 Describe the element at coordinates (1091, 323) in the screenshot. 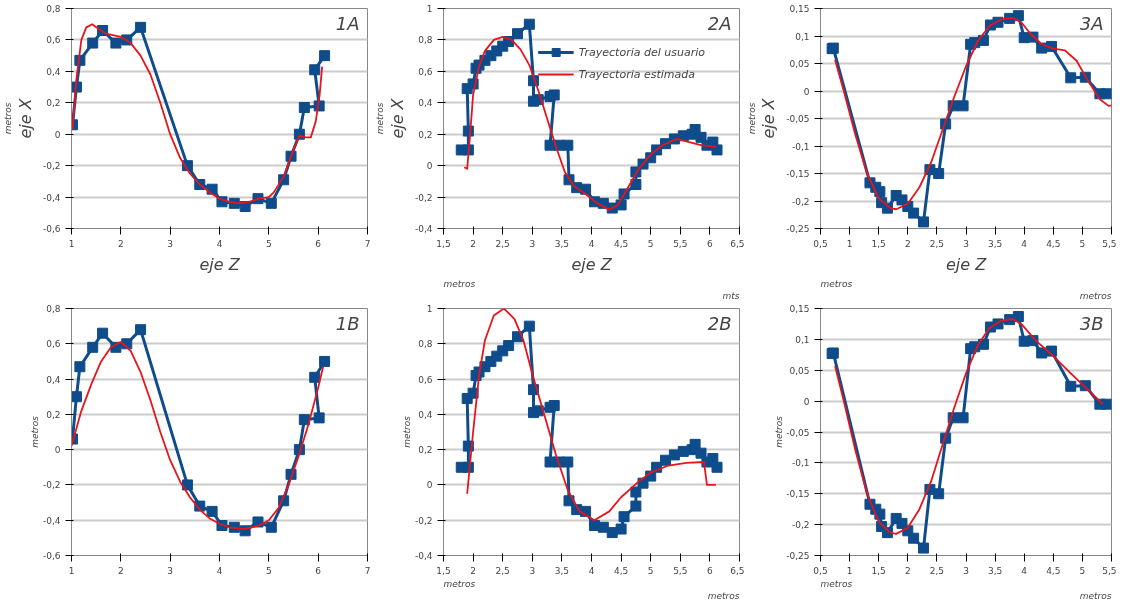

I see `chart-title: 3B` at that location.